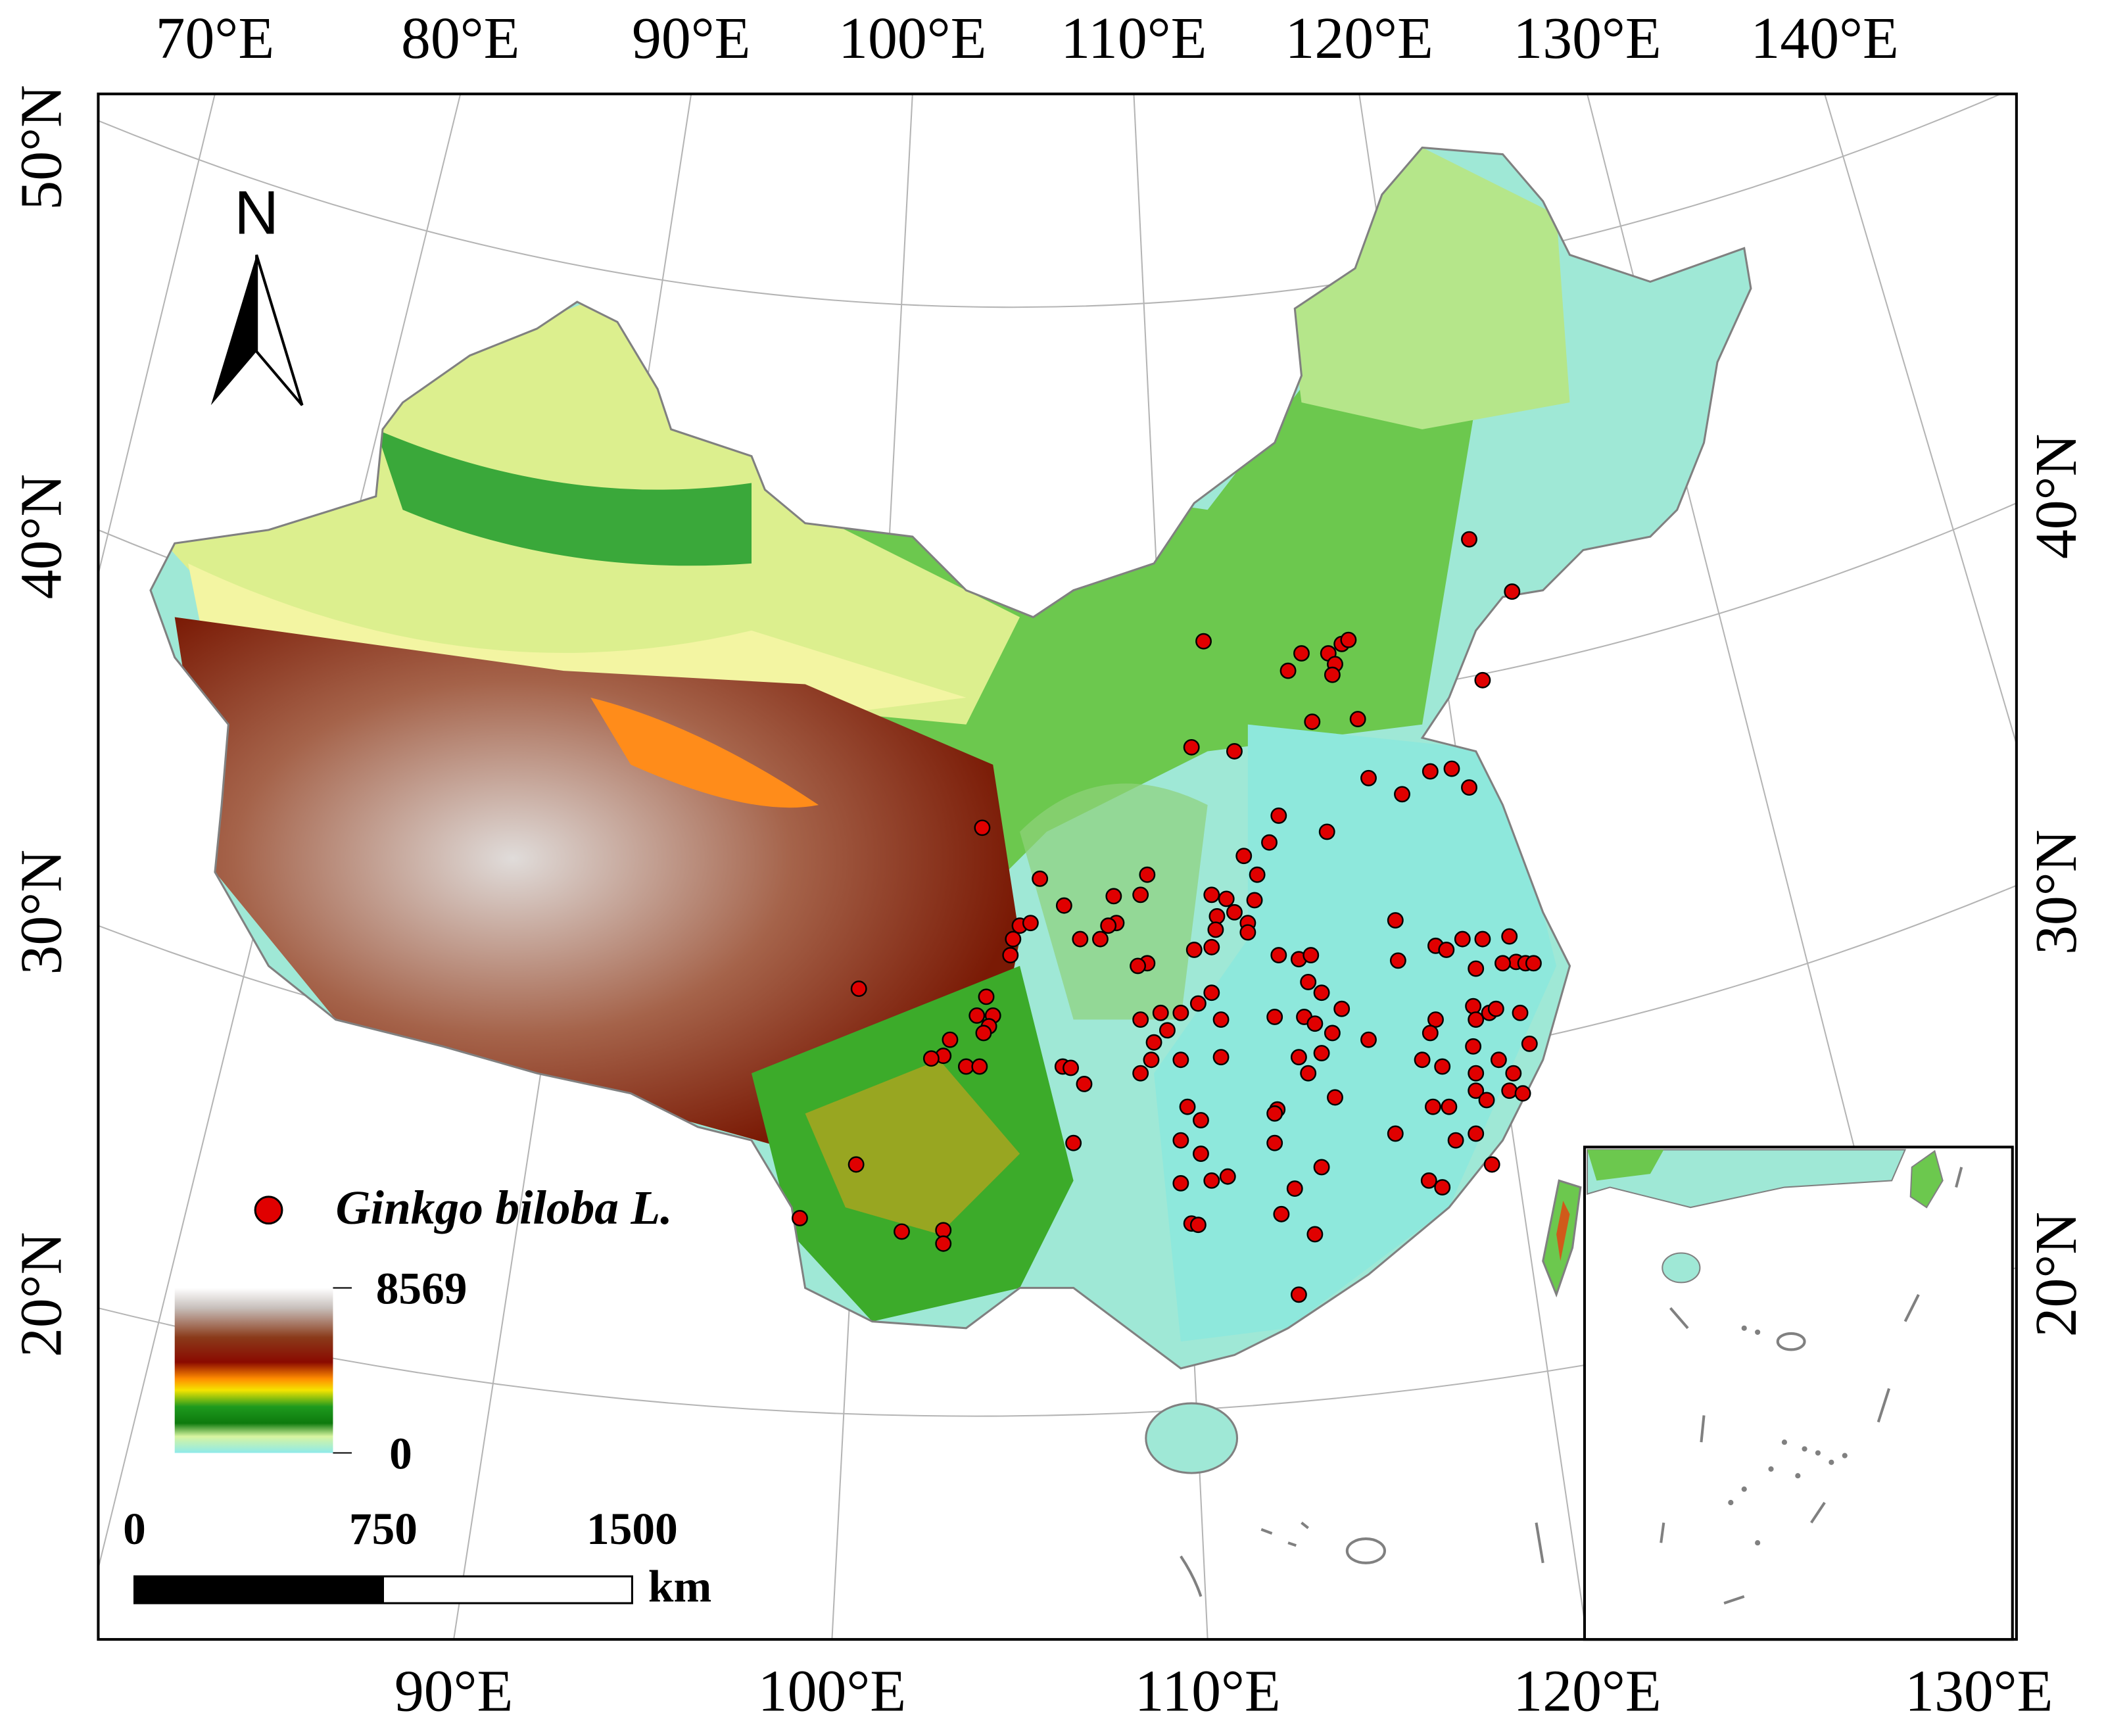 Image resolution: width=2104 pixels, height=1736 pixels. Describe the element at coordinates (453, 1691) in the screenshot. I see `bottom-longitude-label: 90°E` at that location.